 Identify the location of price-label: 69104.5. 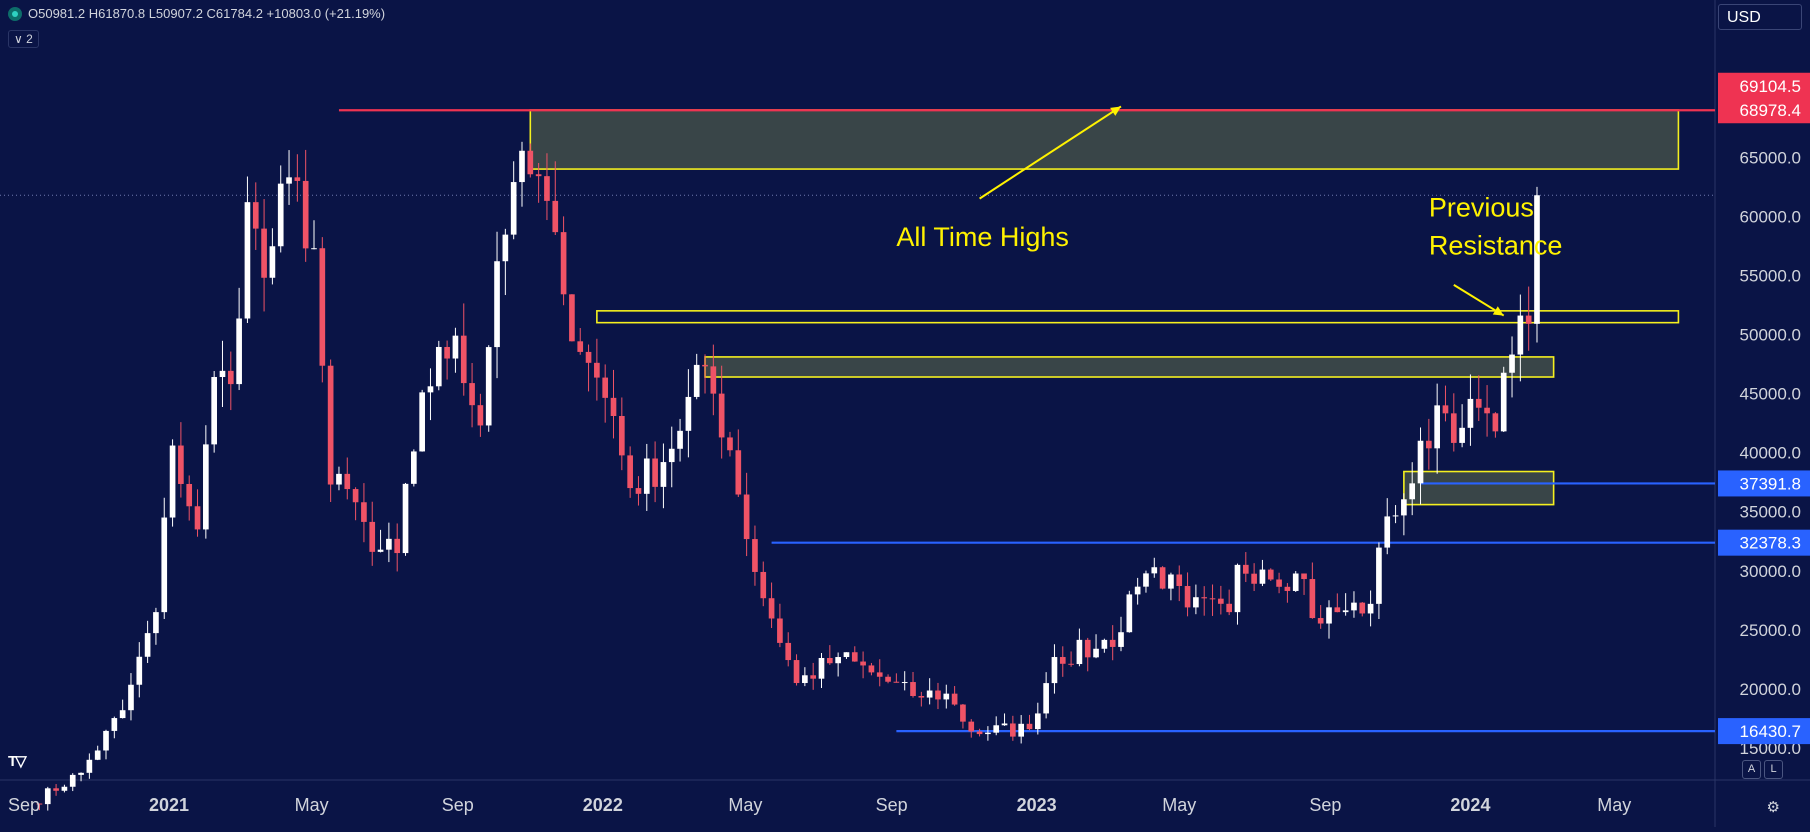
(1764, 85).